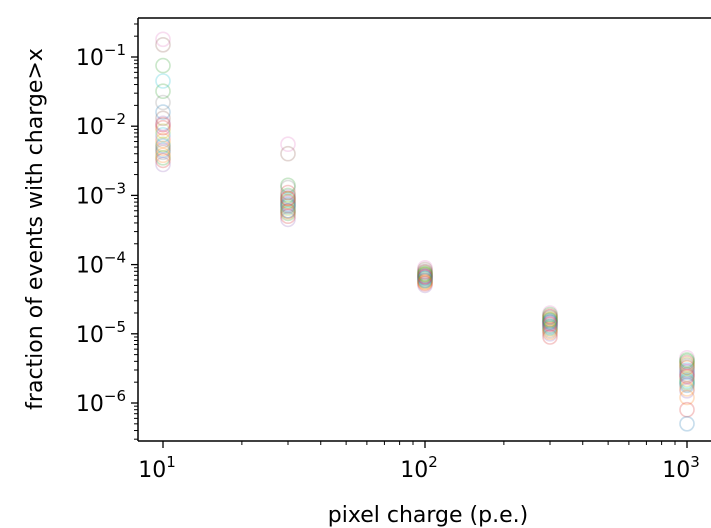 This screenshot has width=711, height=528. What do you see at coordinates (419, 468) in the screenshot?
I see `x-tick-label: 10²` at bounding box center [419, 468].